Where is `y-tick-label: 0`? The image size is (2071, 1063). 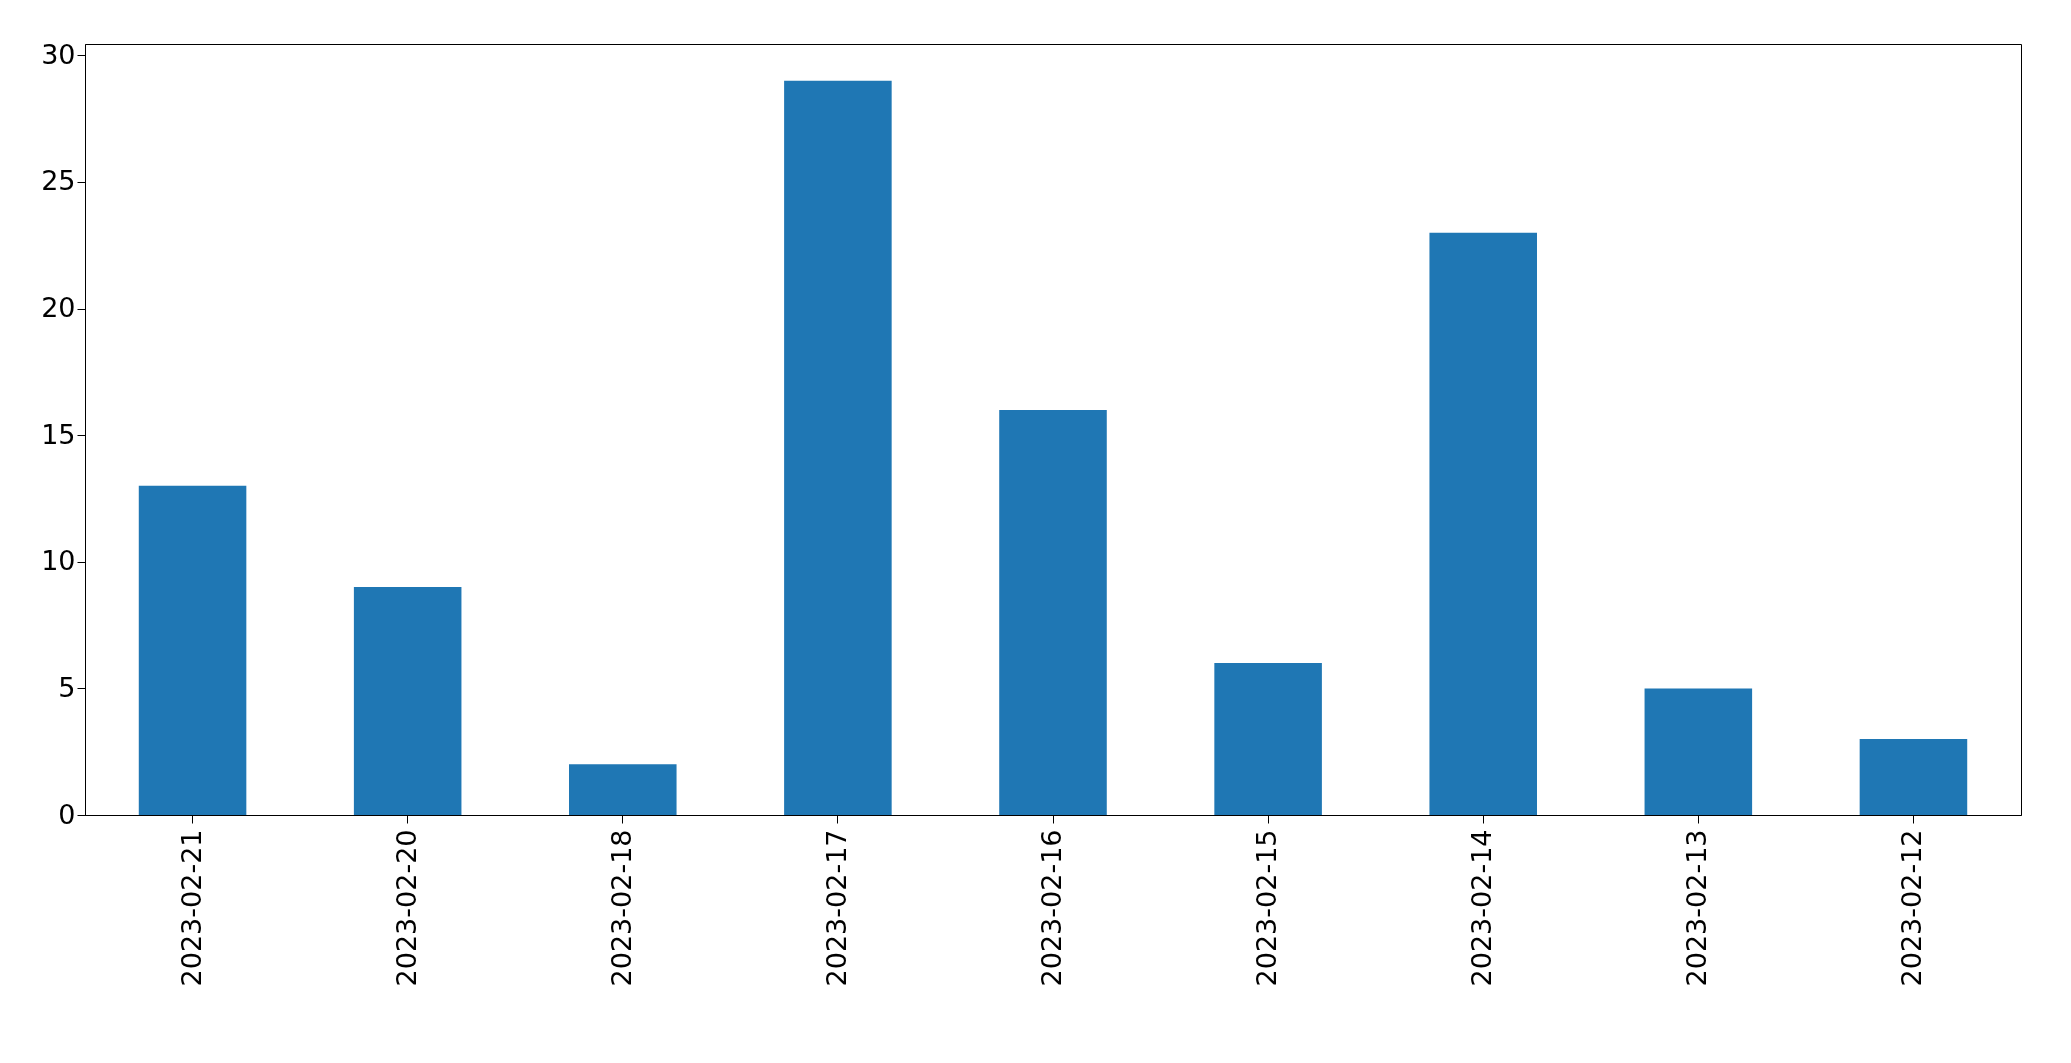
y-tick-label: 0 is located at coordinates (67, 814).